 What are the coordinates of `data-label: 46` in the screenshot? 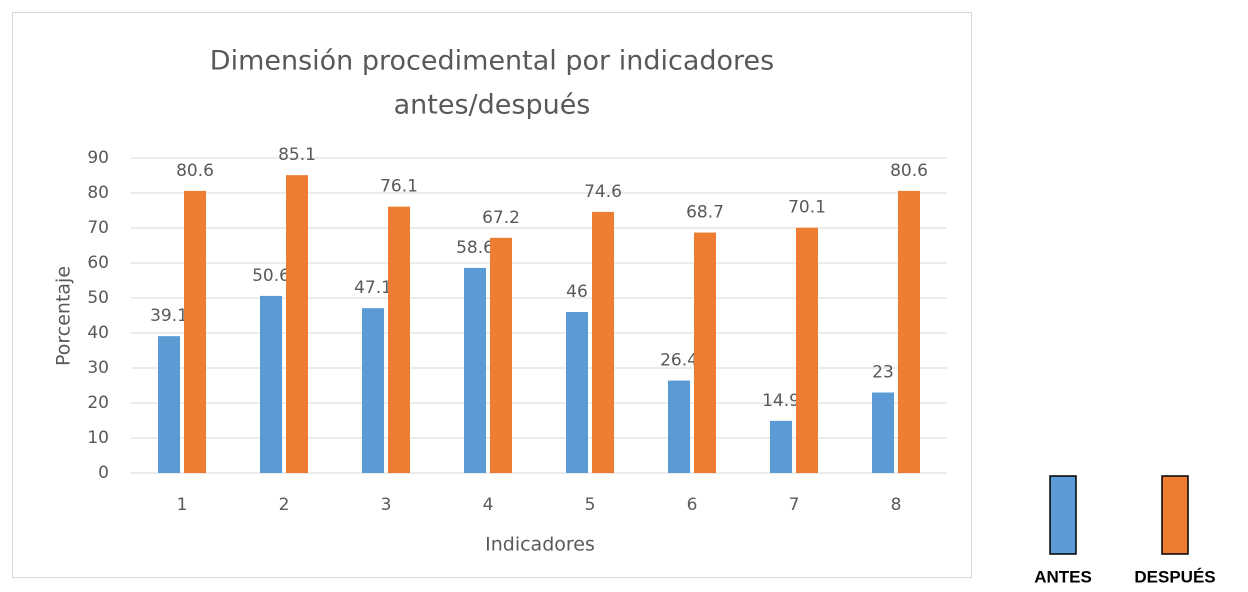 It's located at (577, 292).